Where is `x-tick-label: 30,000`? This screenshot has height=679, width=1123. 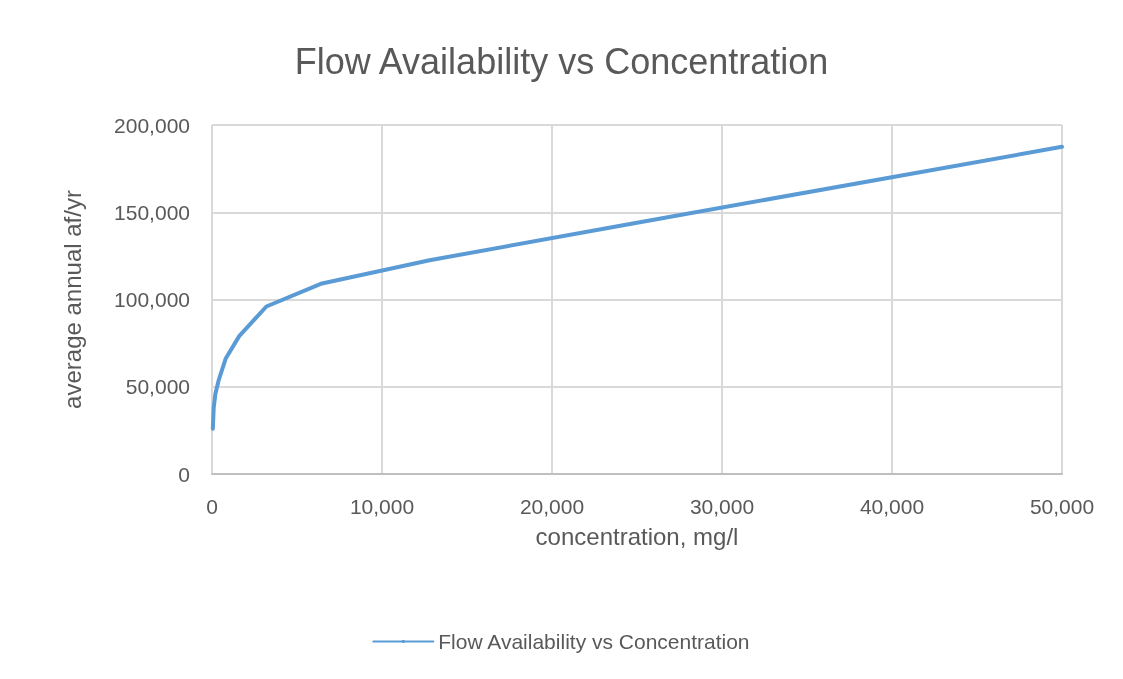
x-tick-label: 30,000 is located at coordinates (722, 506).